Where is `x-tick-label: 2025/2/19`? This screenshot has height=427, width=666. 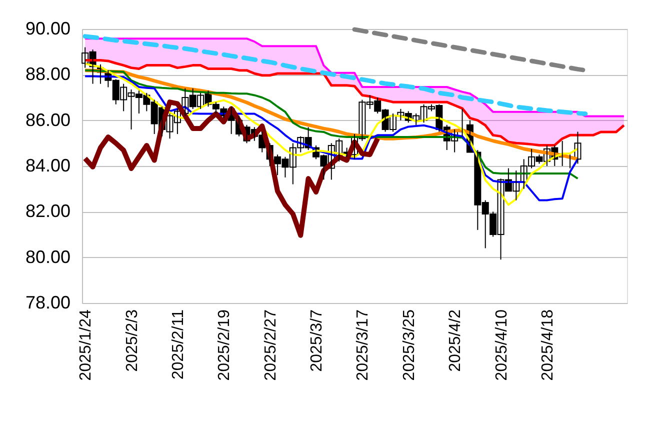 x-tick-label: 2025/2/19 is located at coordinates (225, 345).